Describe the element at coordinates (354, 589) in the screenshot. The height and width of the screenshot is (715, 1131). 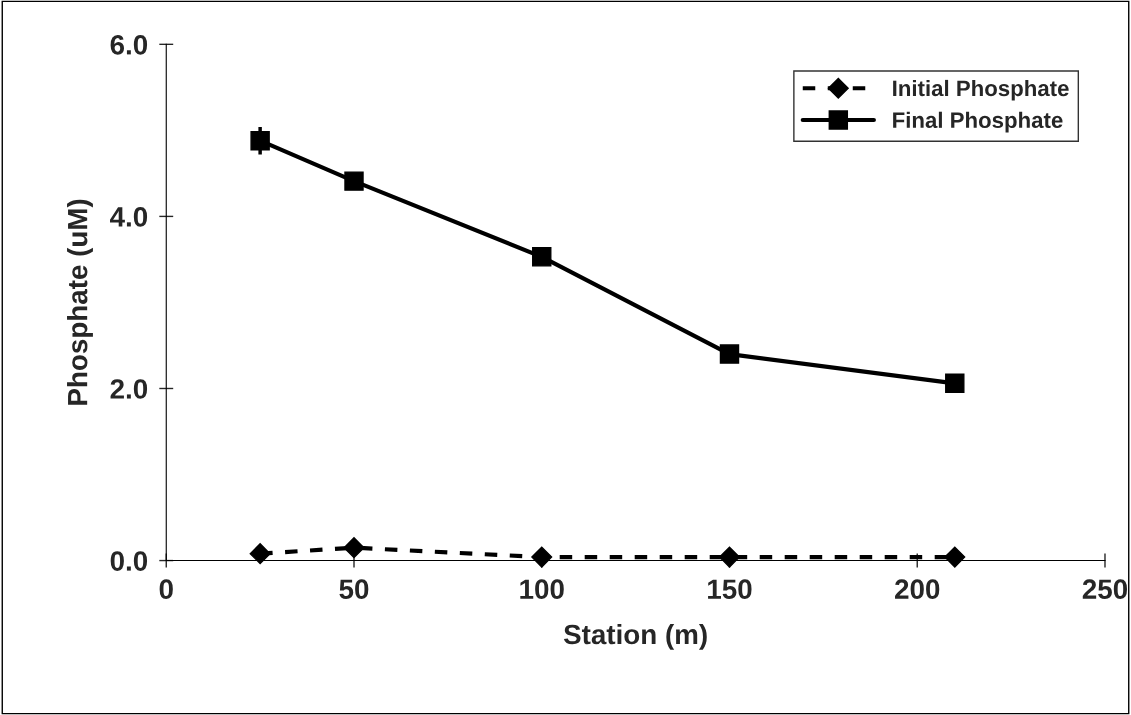
I see `x-tick-label: 50` at that location.